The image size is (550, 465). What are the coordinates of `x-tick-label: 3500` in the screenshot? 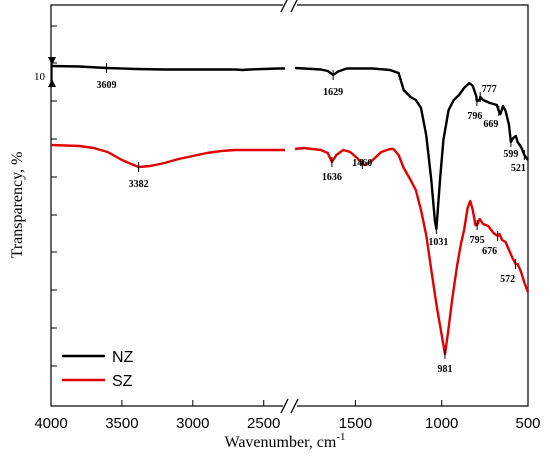 It's located at (121, 423).